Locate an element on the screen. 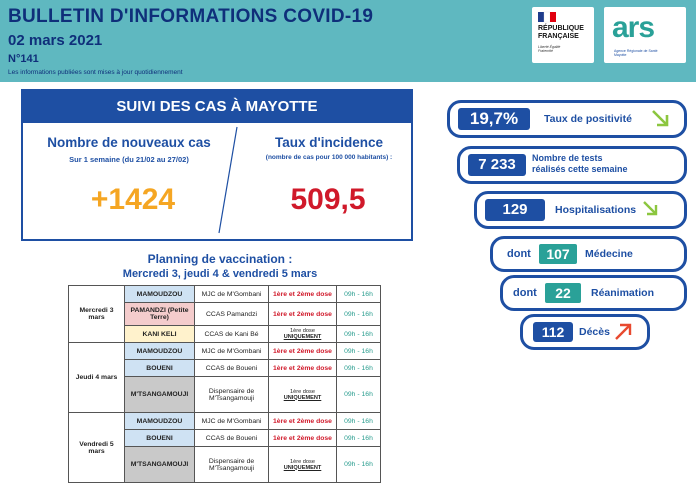 This screenshot has width=696, height=492. tests-label-line-2: réalisés cette semaine is located at coordinates (580, 169).